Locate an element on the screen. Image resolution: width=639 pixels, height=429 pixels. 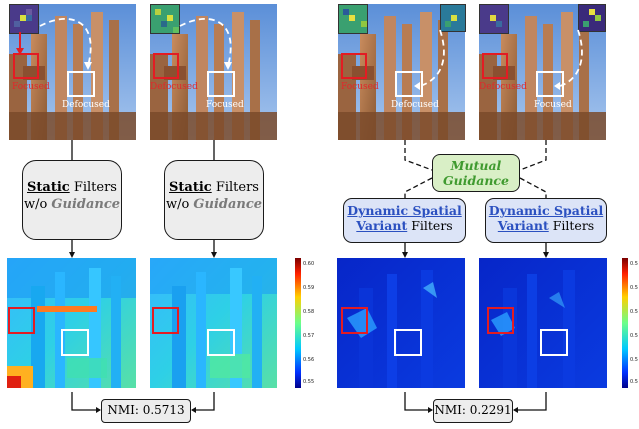
mutual-line1: Mutual is located at coordinates (476, 165).